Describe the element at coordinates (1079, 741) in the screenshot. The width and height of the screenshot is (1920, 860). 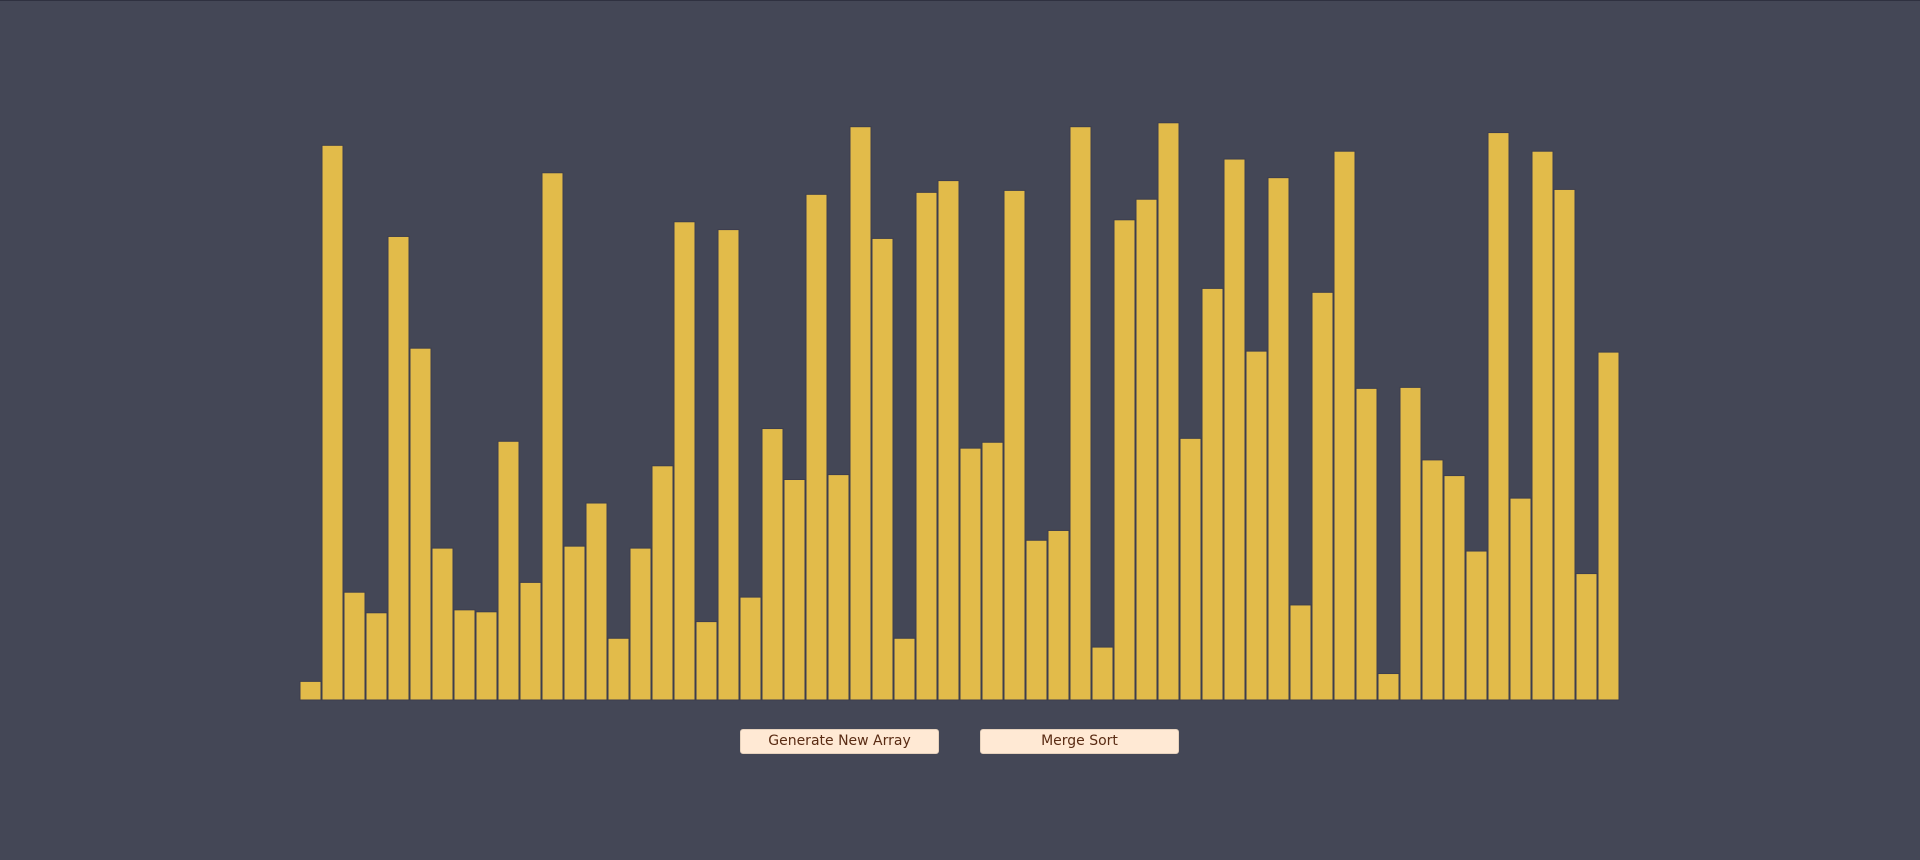
I see `merge-sort-button: Merge Sort` at that location.